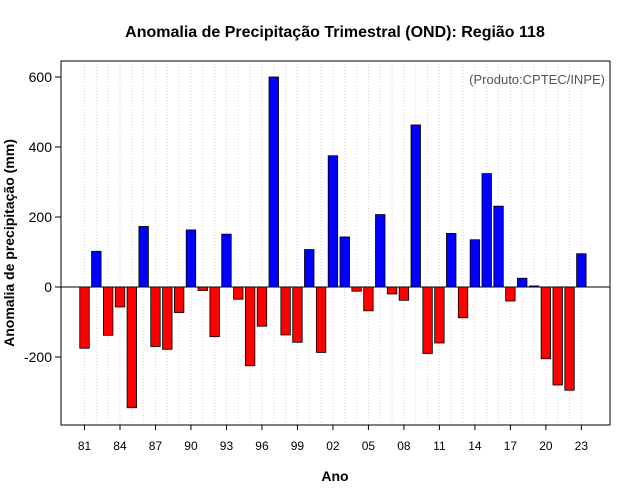  I want to click on bar-2002, so click(333, 221).